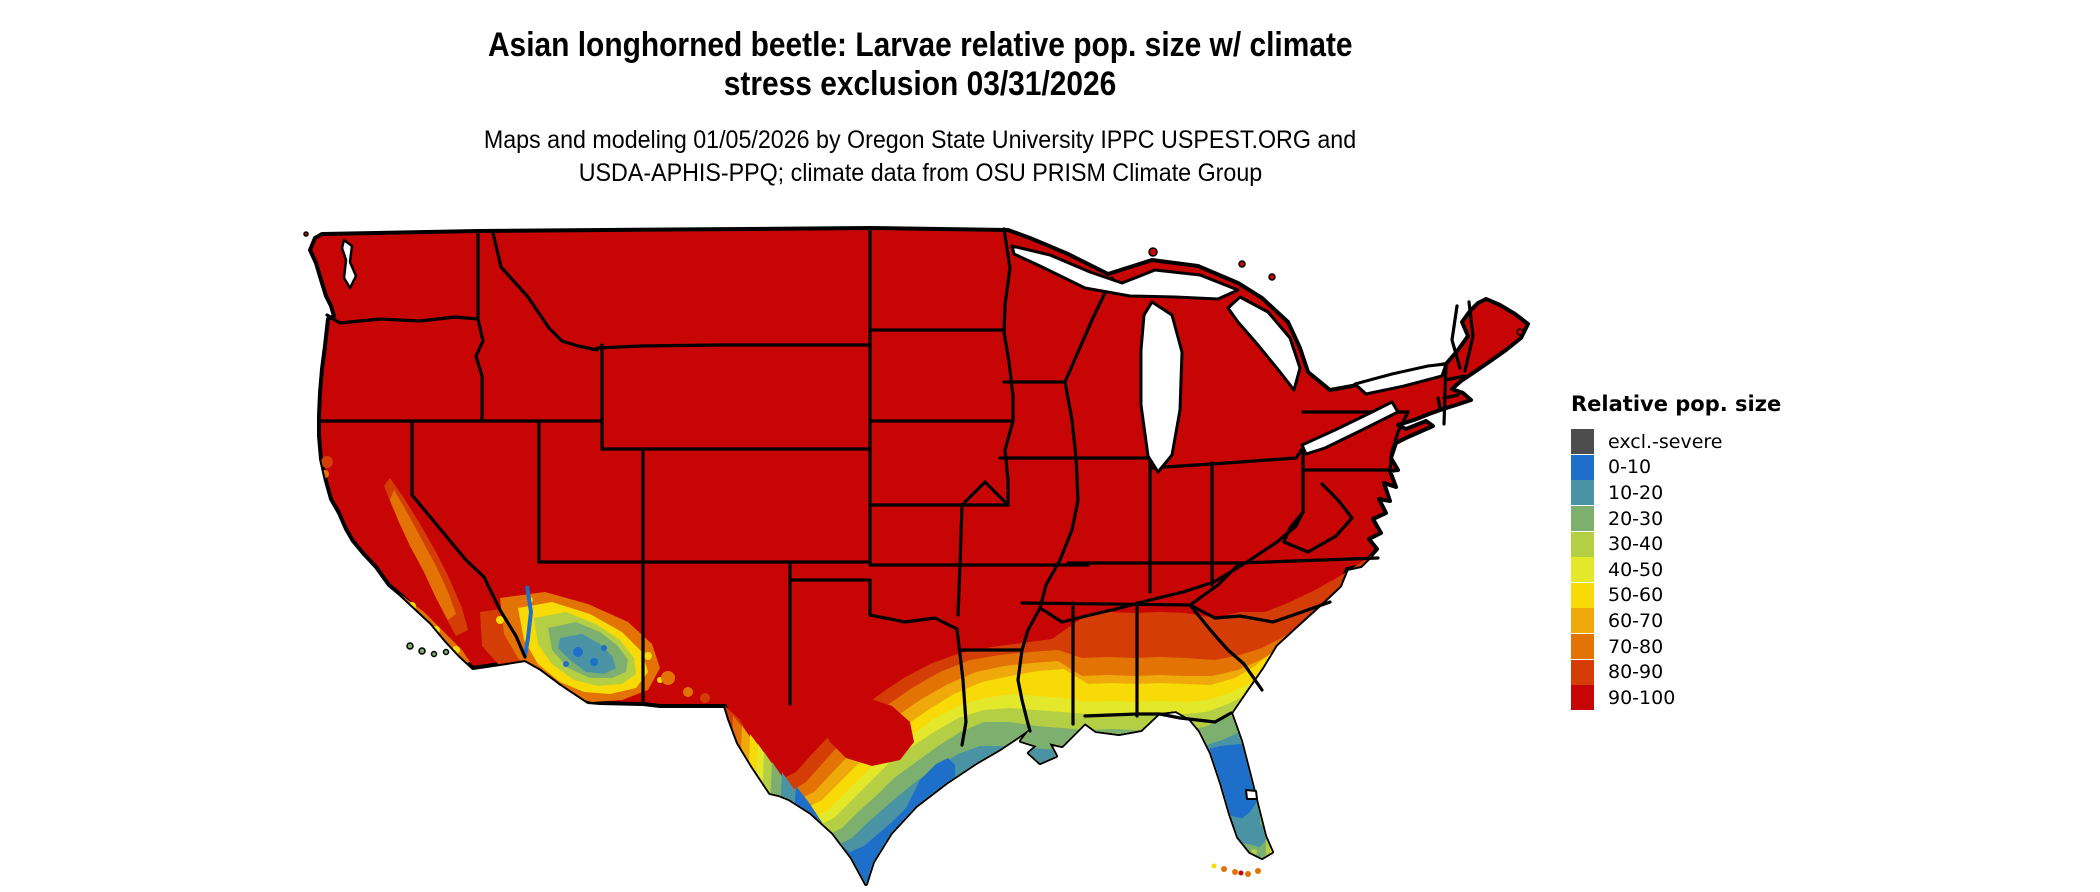  I want to click on florida-keys, so click(1236, 870).